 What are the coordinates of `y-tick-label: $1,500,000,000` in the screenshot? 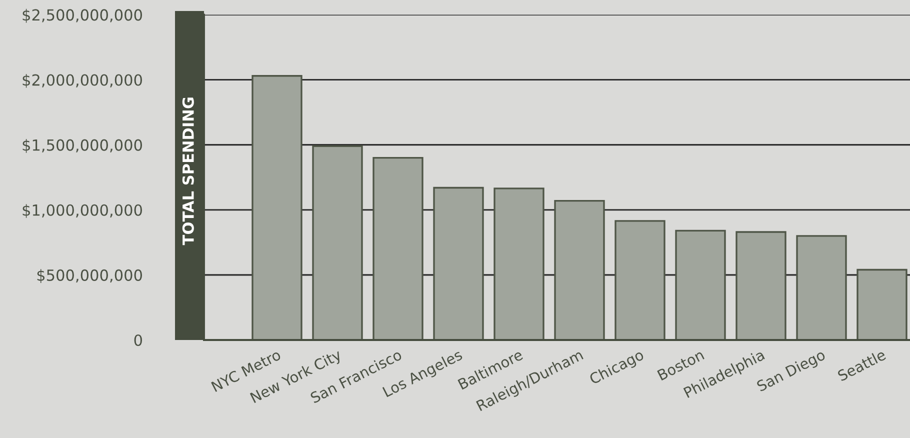 It's located at (82, 146).